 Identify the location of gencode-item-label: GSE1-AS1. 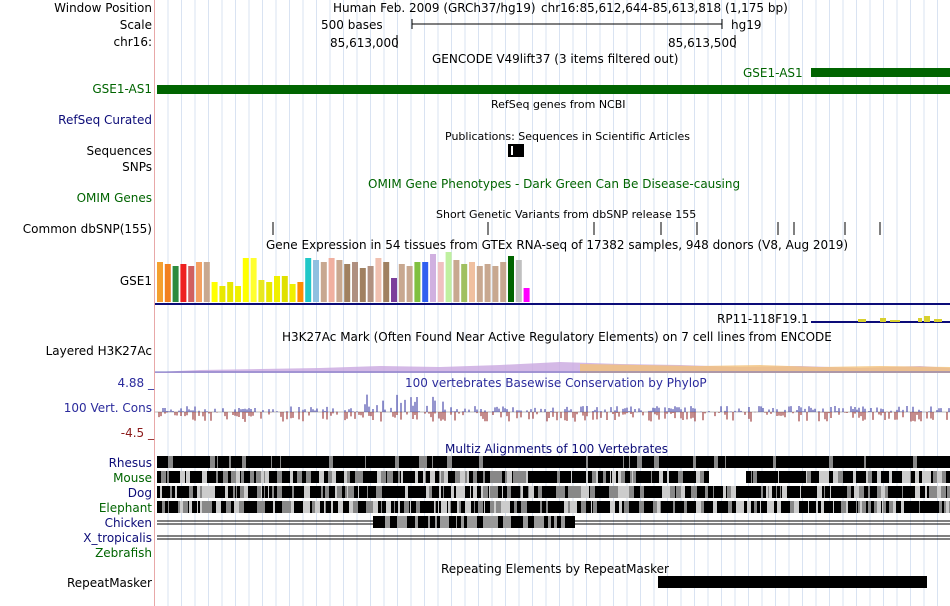
(773, 73).